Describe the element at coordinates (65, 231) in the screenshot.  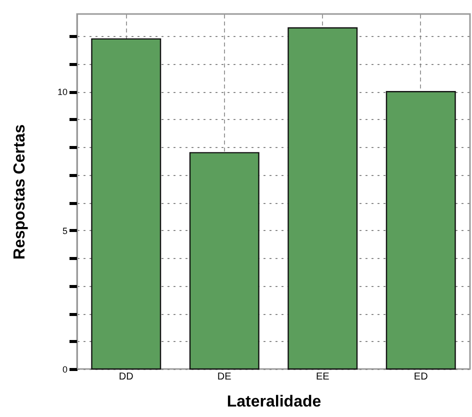
I see `y-tick-label: 5` at that location.